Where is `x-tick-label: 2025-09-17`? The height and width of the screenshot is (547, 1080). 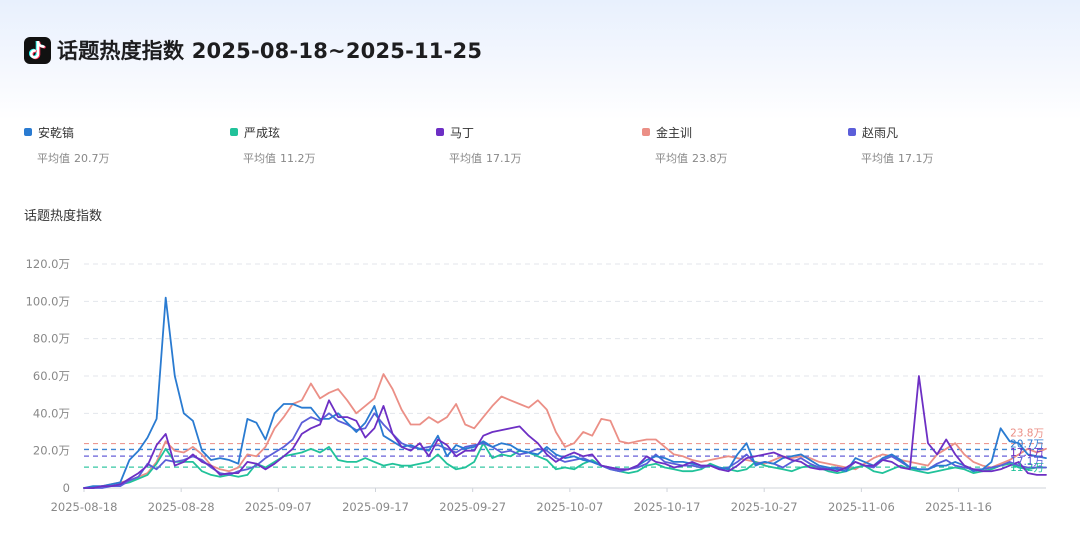
x-tick-label: 2025-09-17 is located at coordinates (375, 507).